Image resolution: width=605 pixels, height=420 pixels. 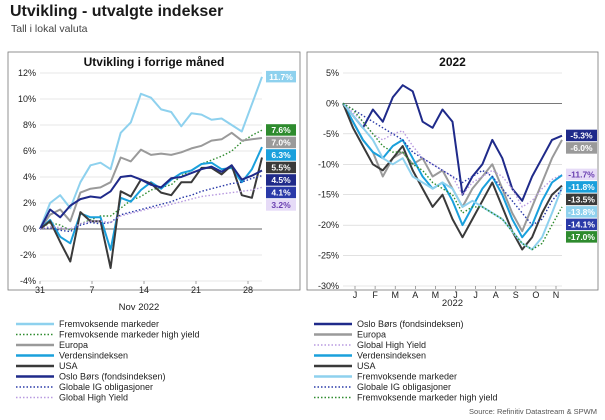 I want to click on page-subtitle: Tall i lokal valuta, so click(x=49, y=29).